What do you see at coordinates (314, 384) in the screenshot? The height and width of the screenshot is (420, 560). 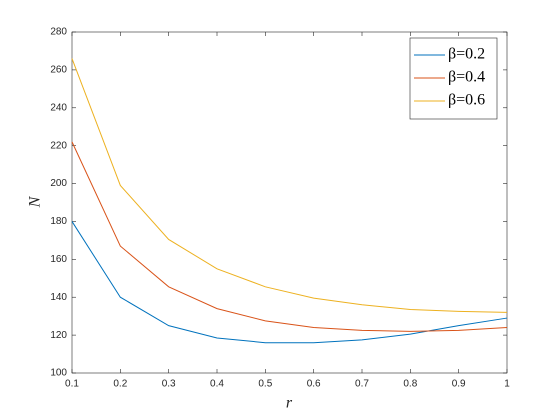 I see `x-tick-label: 0.6` at bounding box center [314, 384].